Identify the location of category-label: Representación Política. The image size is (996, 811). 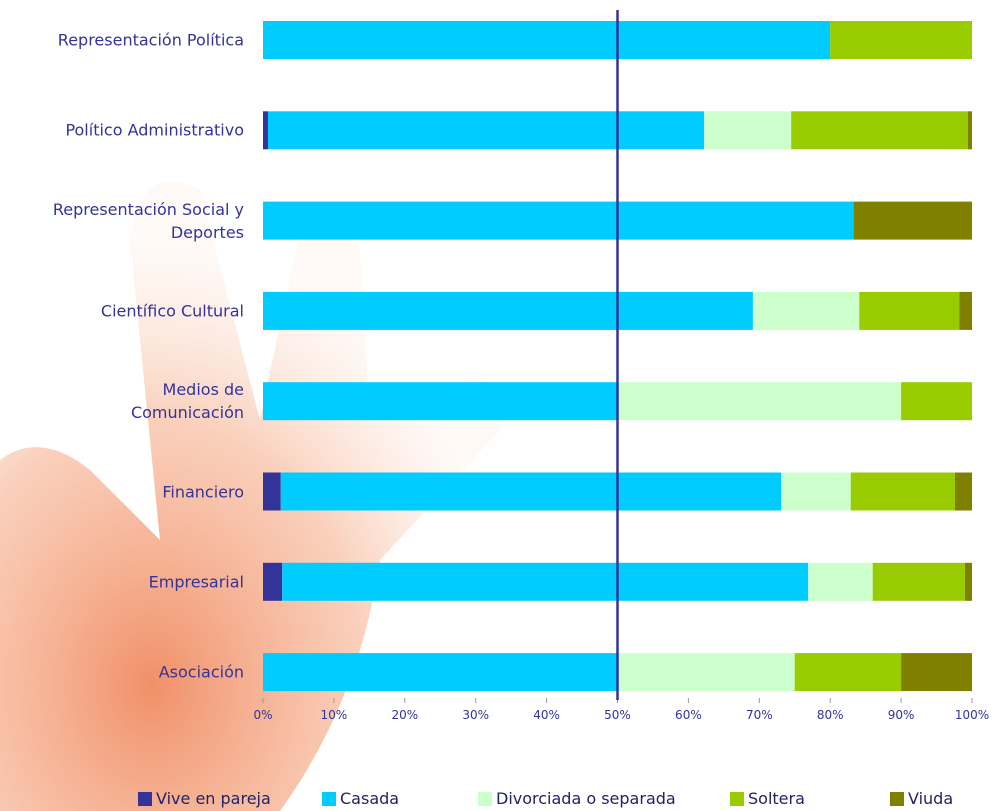
(150, 40).